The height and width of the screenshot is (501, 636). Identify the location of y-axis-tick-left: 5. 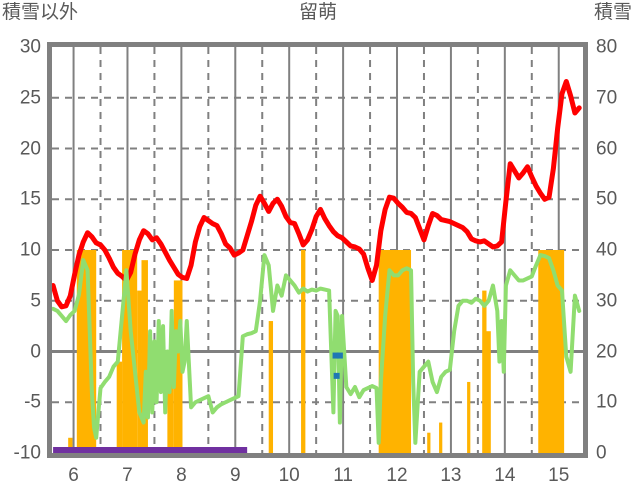
(35, 301).